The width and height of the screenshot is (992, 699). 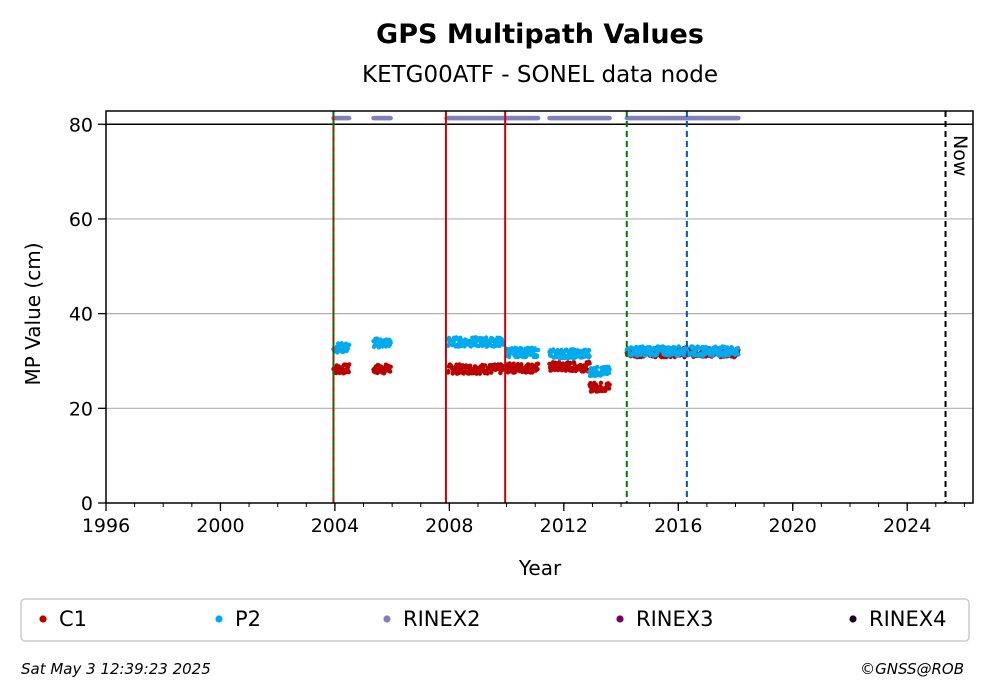 What do you see at coordinates (335, 526) in the screenshot?
I see `x-tick-label: 2004` at bounding box center [335, 526].